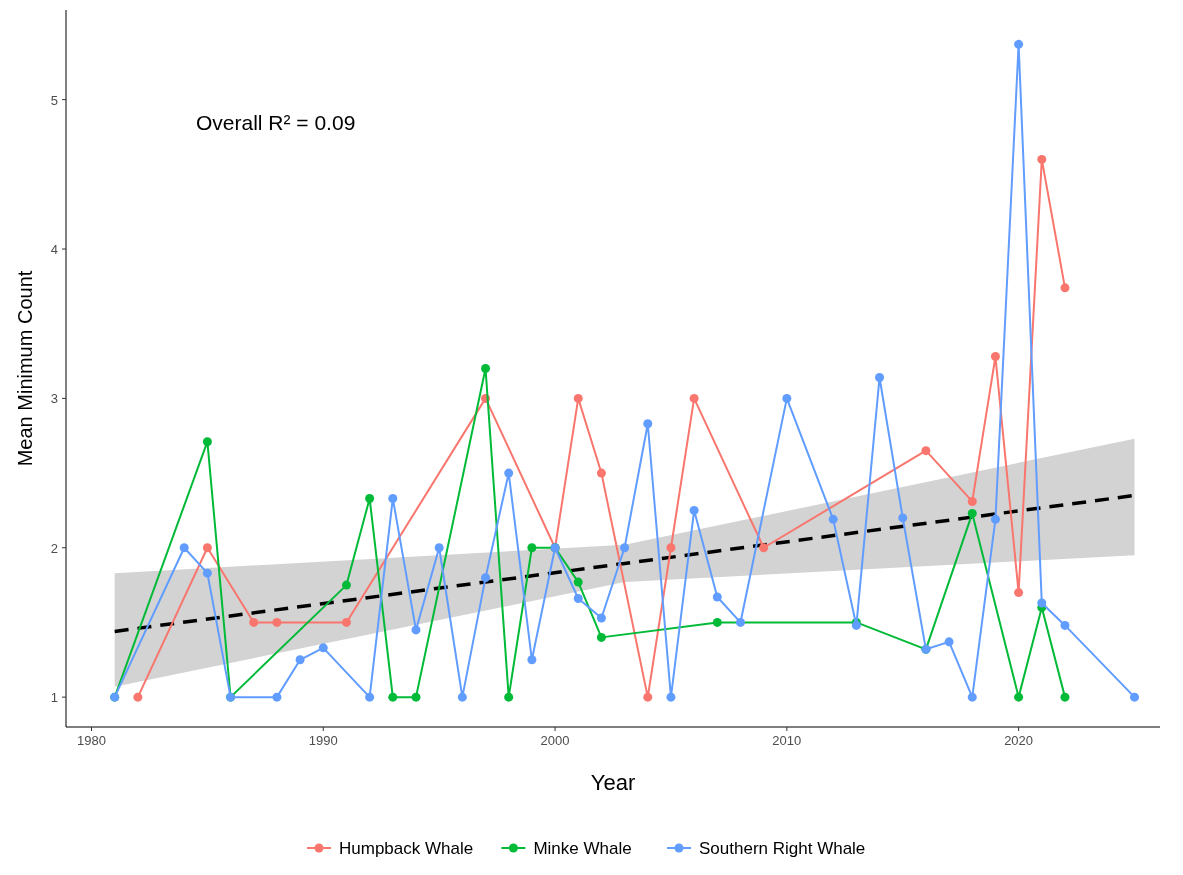 The width and height of the screenshot is (1183, 875). What do you see at coordinates (54, 100) in the screenshot?
I see `y-tick-label: 5` at bounding box center [54, 100].